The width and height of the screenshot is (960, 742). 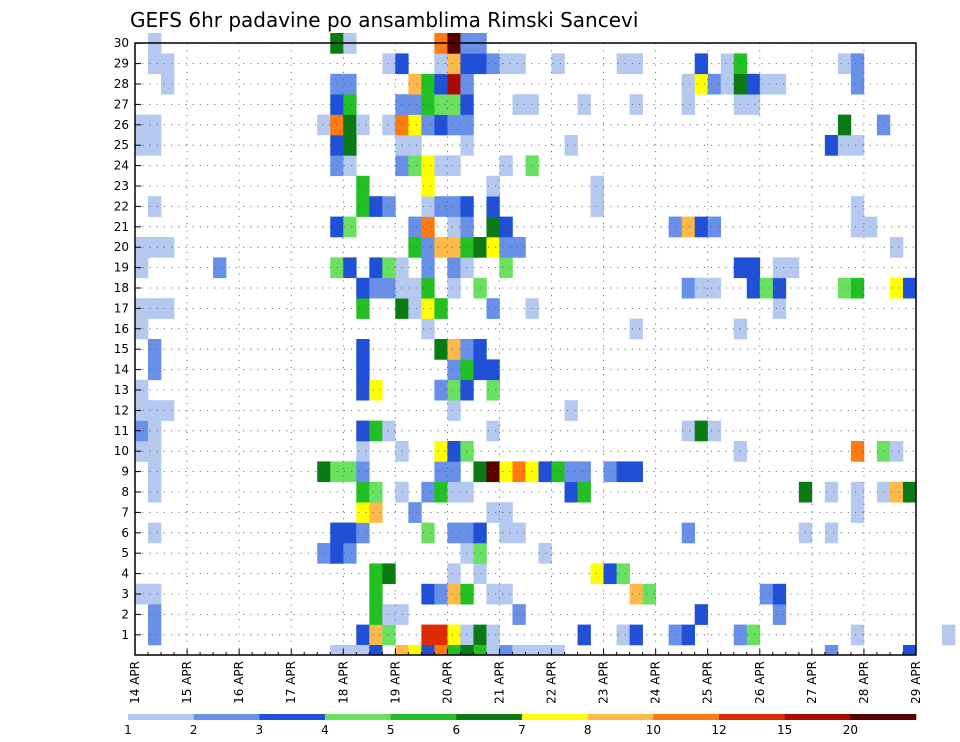 What do you see at coordinates (121, 206) in the screenshot?
I see `y-tick-label: 22` at bounding box center [121, 206].